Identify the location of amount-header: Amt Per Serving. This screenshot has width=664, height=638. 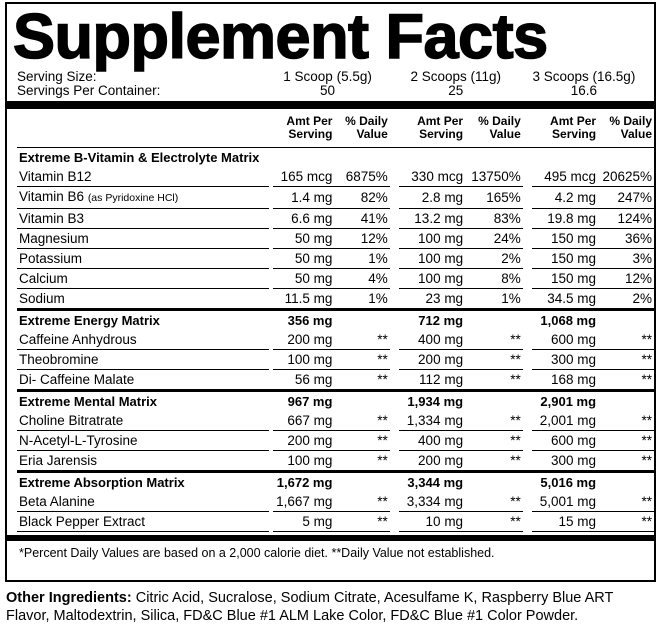
(565, 128).